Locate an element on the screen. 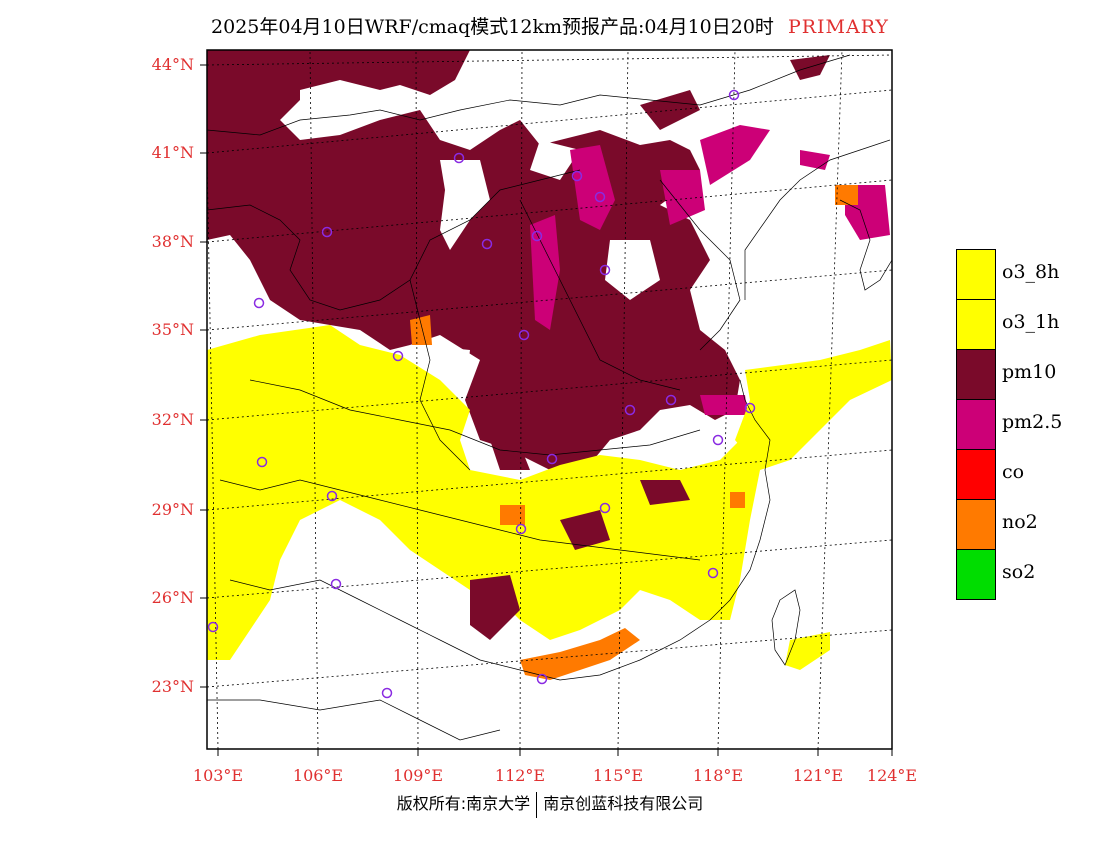 This screenshot has width=1100, height=850. lon-label-109: 109°E is located at coordinates (418, 775).